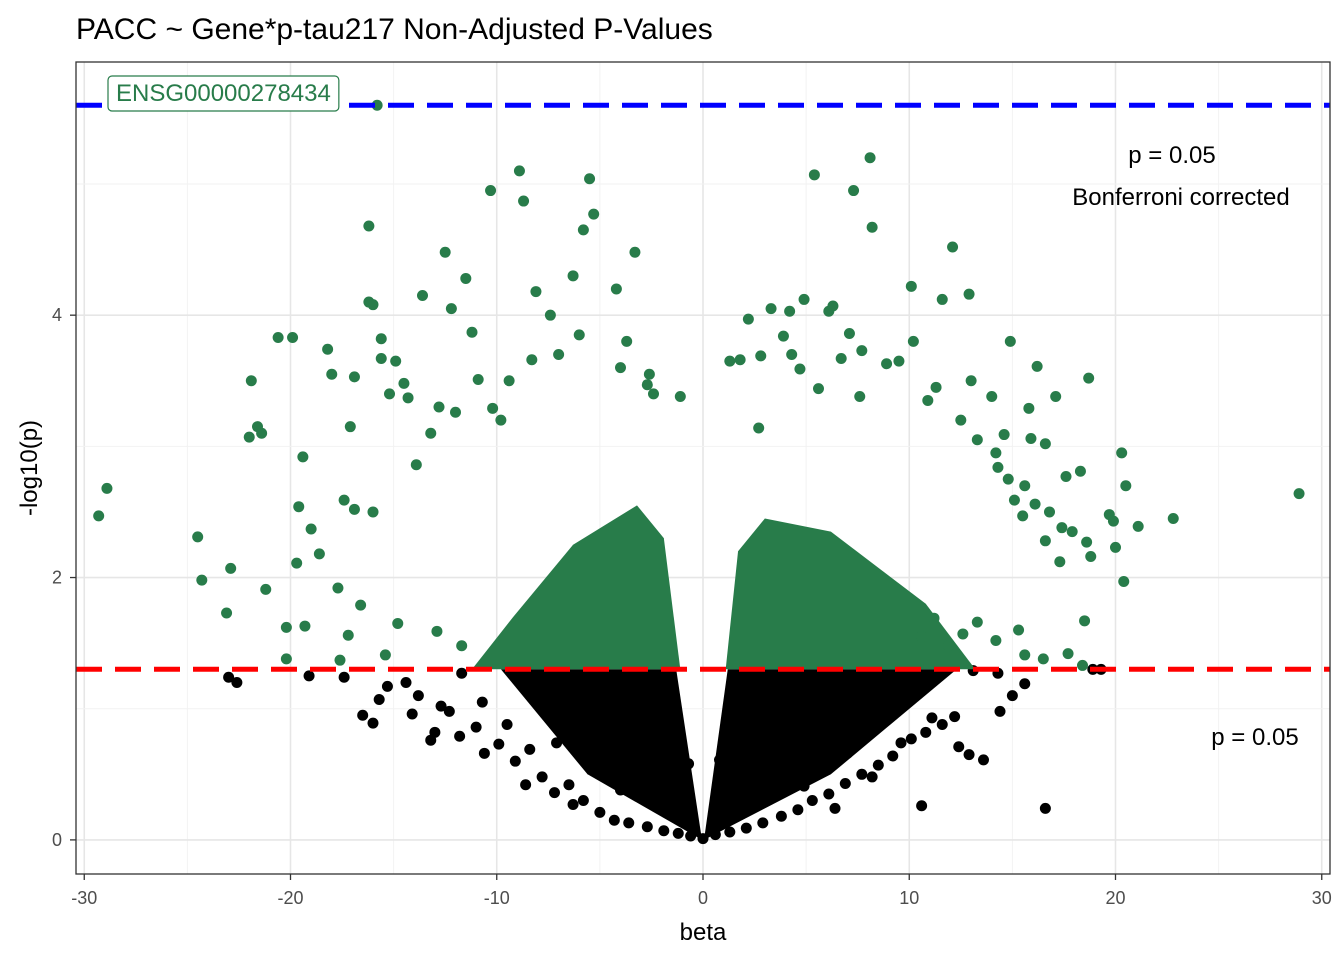 The image size is (1344, 960). What do you see at coordinates (850, 594) in the screenshot?
I see `significant-cloud-right` at bounding box center [850, 594].